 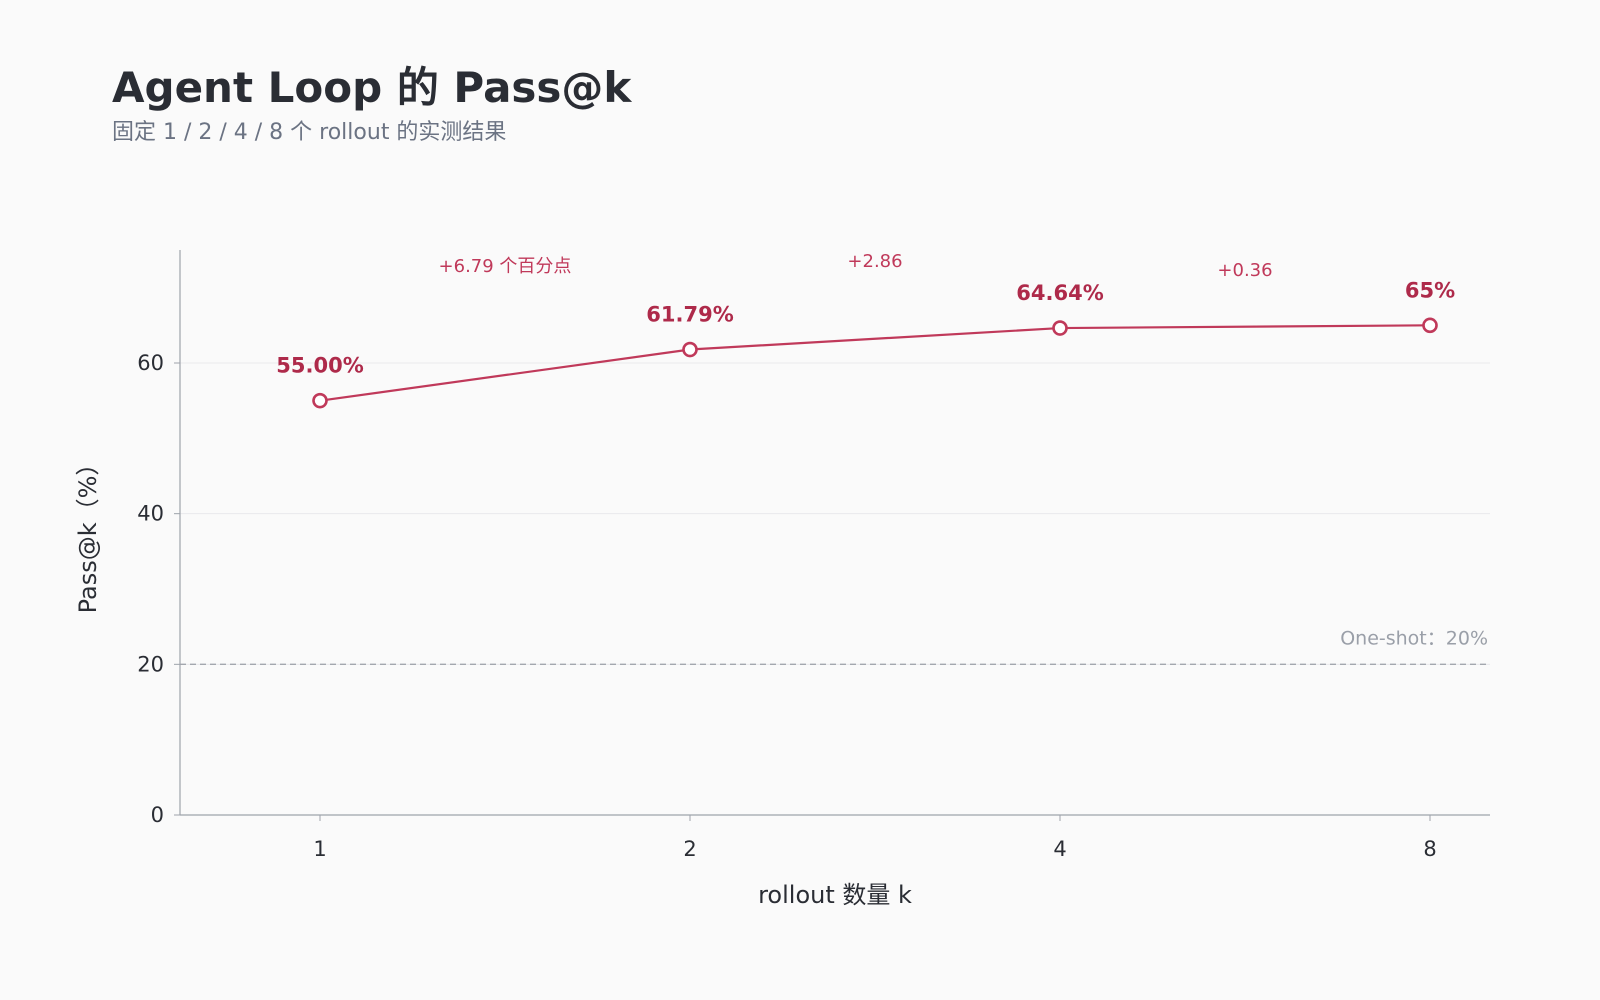 What do you see at coordinates (150, 664) in the screenshot?
I see `y-tick-label: 20` at bounding box center [150, 664].